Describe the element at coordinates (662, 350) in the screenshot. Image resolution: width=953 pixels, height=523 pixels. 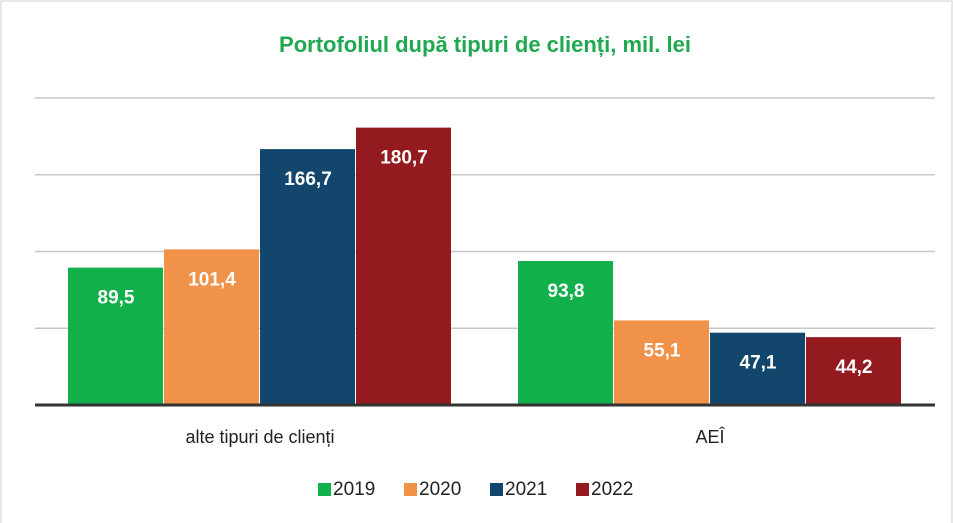
I see `data-label: 55,1` at that location.